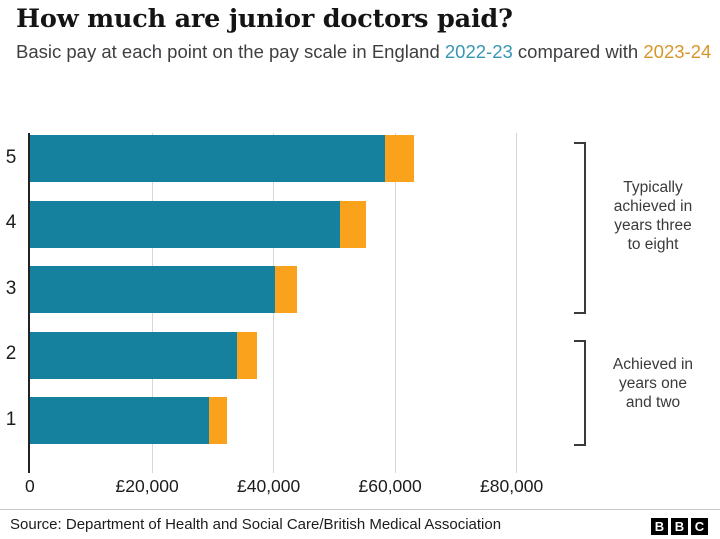 The image size is (720, 539). What do you see at coordinates (147, 486) in the screenshot?
I see `x-axis-tick-20000: £20,000` at bounding box center [147, 486].